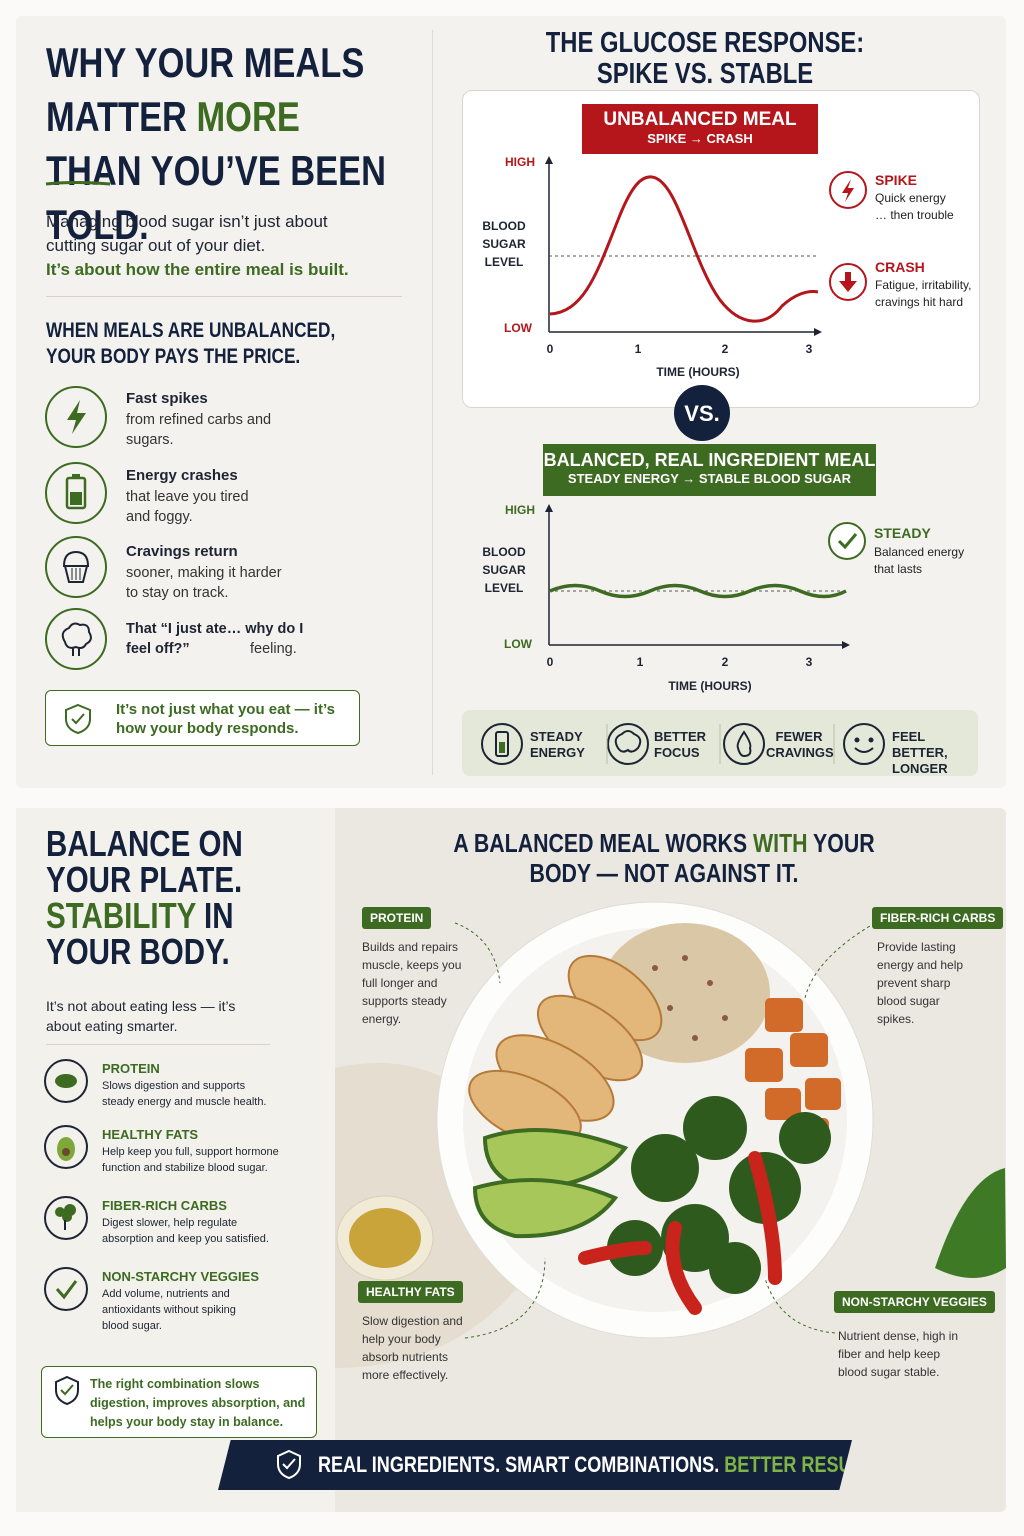 The width and height of the screenshot is (1024, 1536). I want to click on headline-part: YOUR BODY — NOT AGAINST IT., so click(702, 858).